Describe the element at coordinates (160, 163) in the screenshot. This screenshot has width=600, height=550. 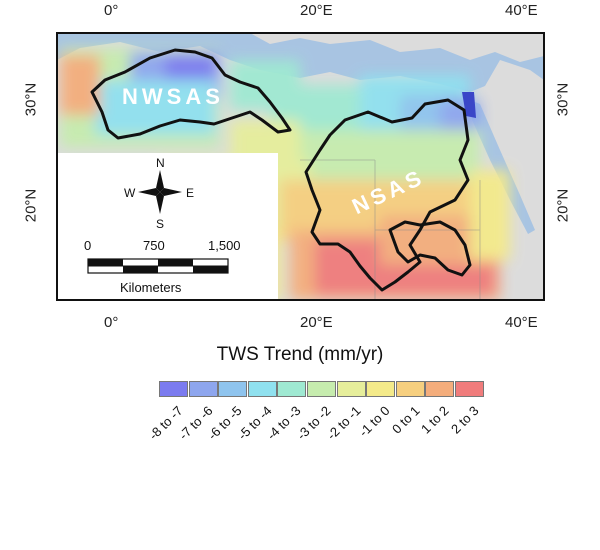
I see `compass-n: N` at that location.